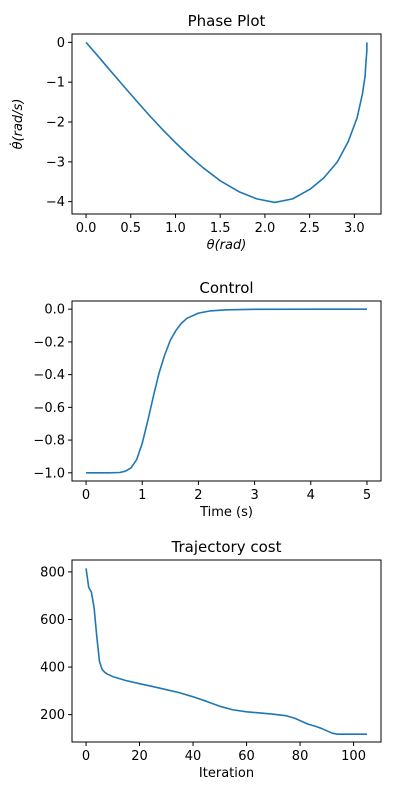 This screenshot has height=800, width=400. Describe the element at coordinates (18, 124) in the screenshot. I see `y-axis-label: θ̇(rad/s)` at that location.